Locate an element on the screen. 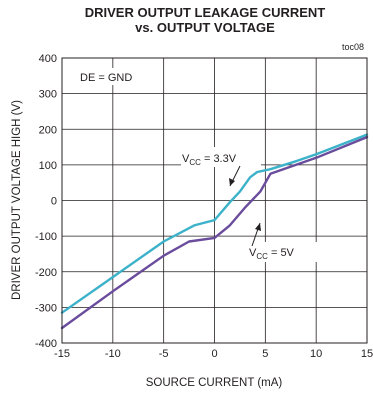 This screenshot has height=398, width=373. series-label-vcc33: VCC = 3.3V is located at coordinates (209, 160).